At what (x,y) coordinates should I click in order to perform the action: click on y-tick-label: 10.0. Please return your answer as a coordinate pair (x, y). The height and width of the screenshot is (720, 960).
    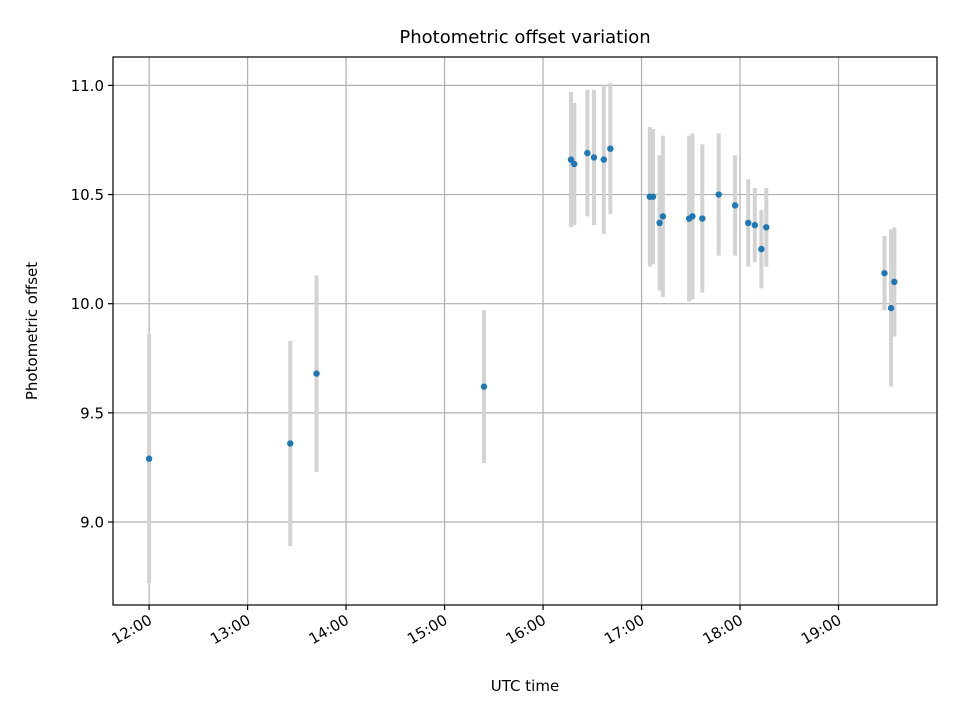
    Looking at the image, I should click on (87, 304).